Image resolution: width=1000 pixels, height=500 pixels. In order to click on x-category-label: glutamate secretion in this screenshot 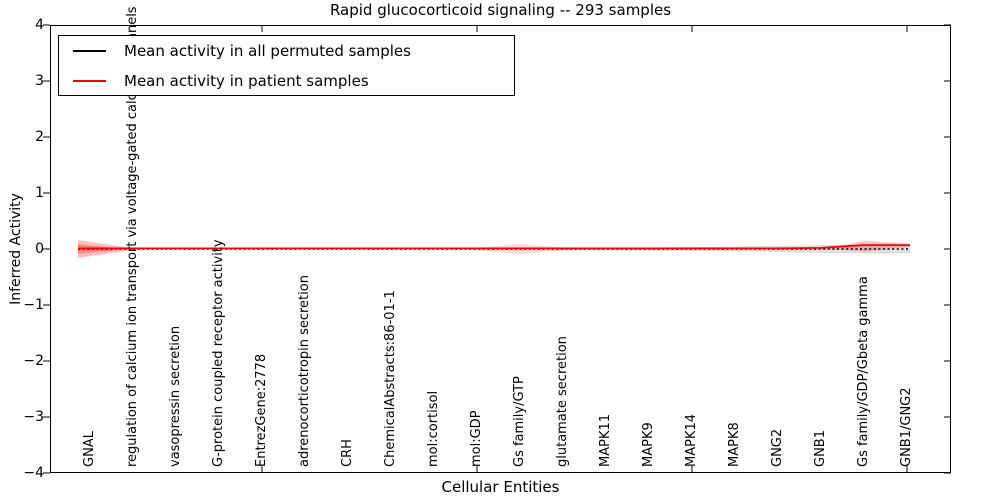, I will do `click(562, 401)`.